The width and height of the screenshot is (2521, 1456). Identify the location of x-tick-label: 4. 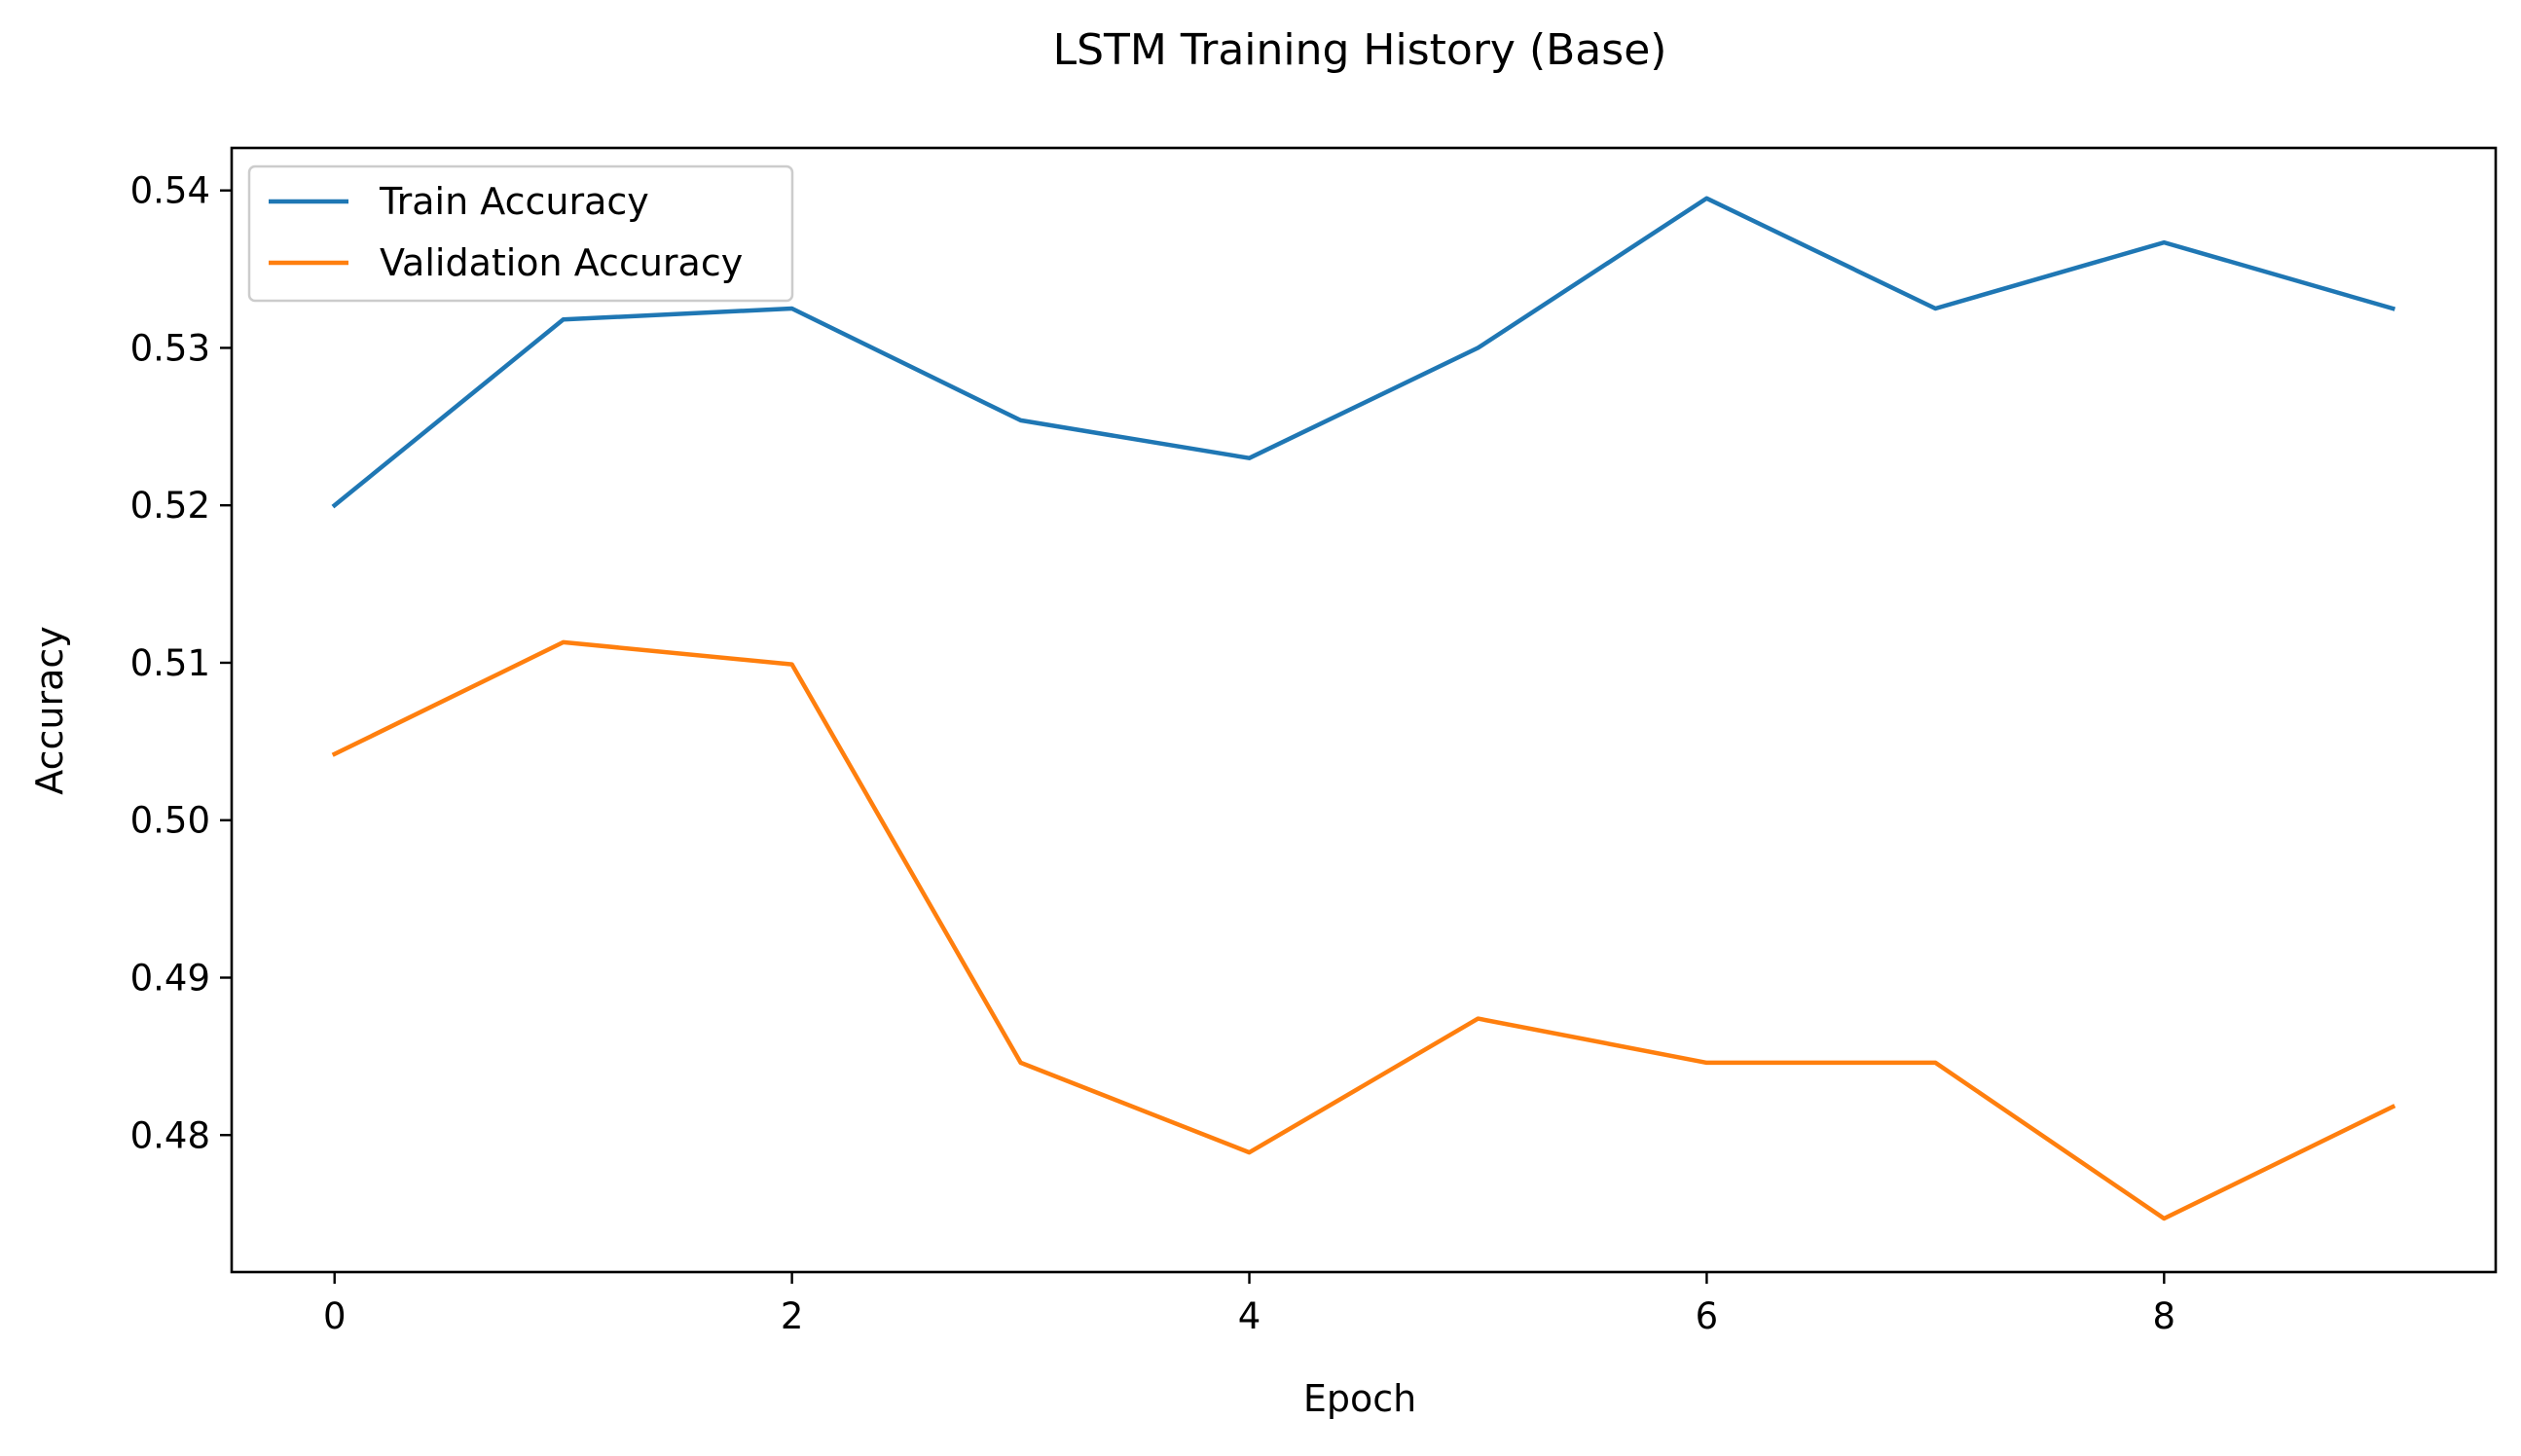
(1249, 1316).